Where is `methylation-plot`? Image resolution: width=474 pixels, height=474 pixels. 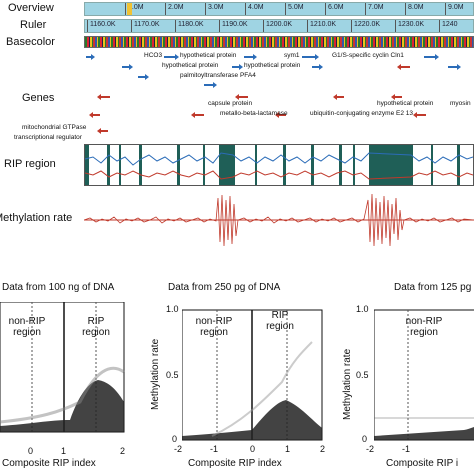 methylation-plot is located at coordinates (279, 220).